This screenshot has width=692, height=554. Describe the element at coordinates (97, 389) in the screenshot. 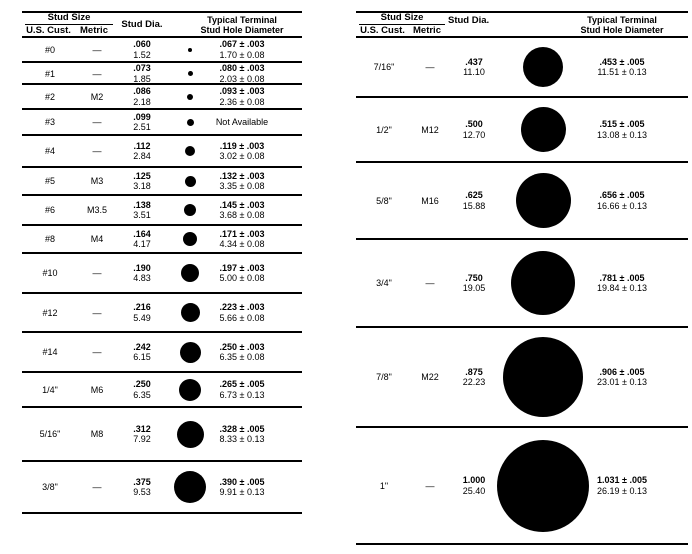

I see `metric-size: M6` at that location.